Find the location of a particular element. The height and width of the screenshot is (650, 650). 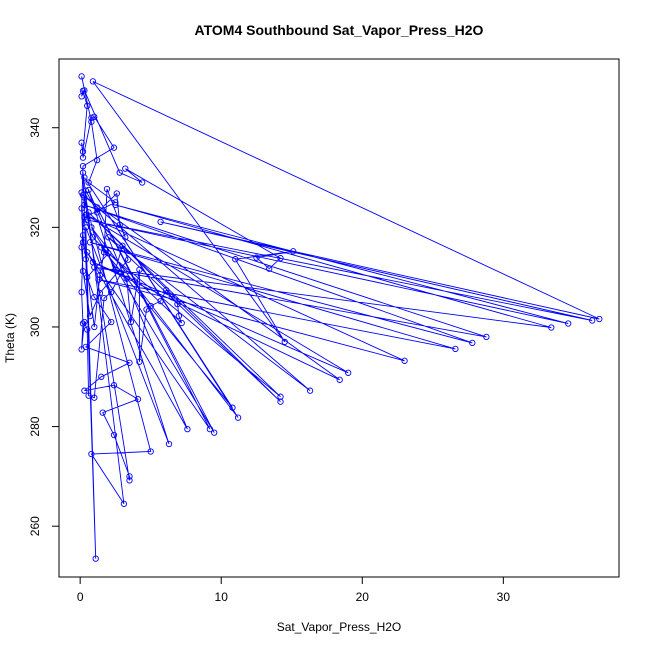

x-tick-label: 0 is located at coordinates (80, 597).